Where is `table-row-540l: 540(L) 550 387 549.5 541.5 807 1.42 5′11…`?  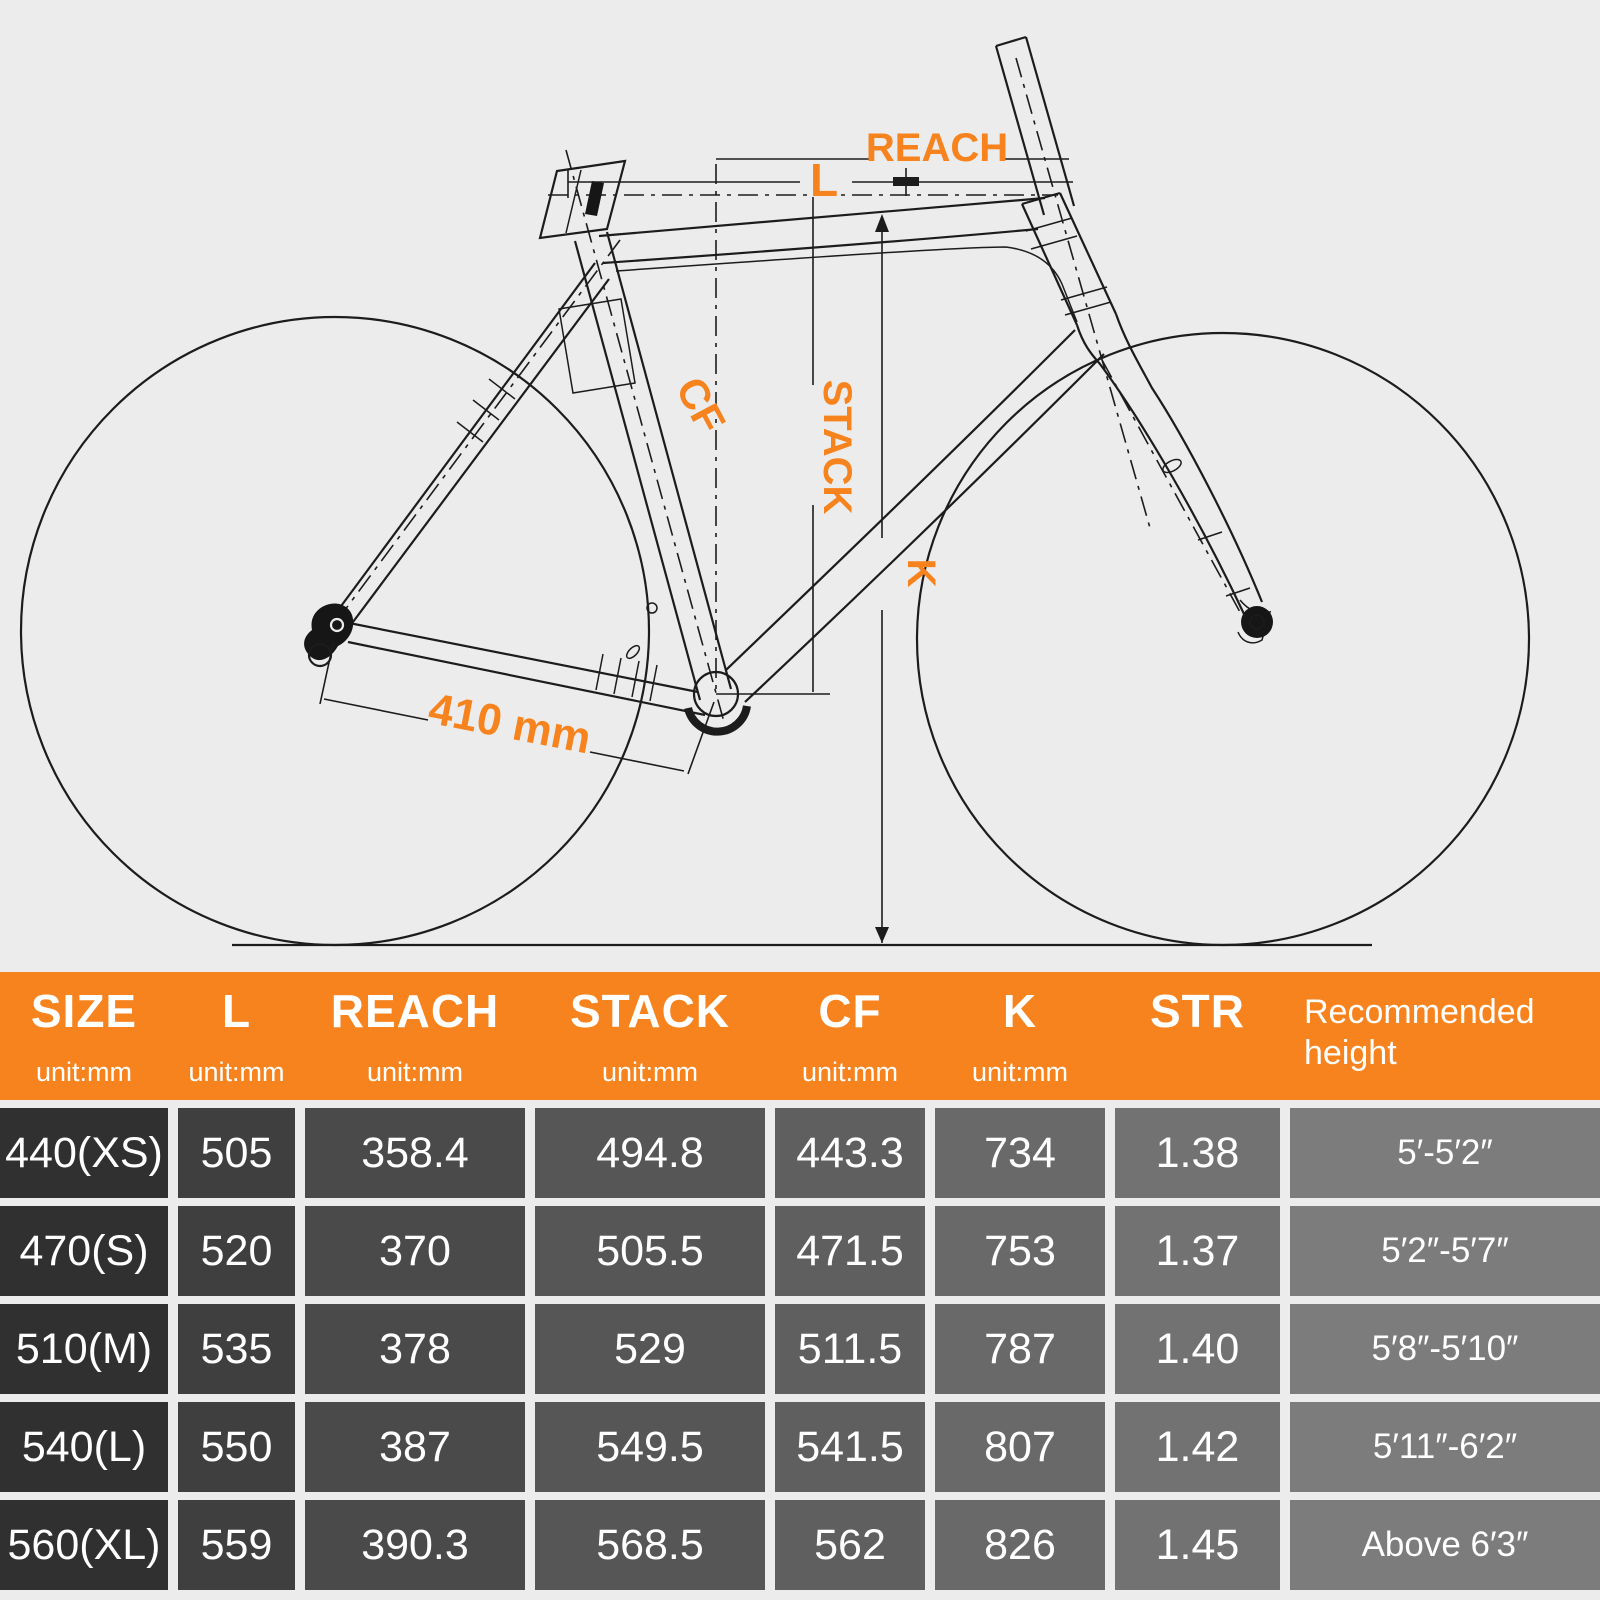
table-row-540l: 540(L) 550 387 549.5 541.5 807 1.42 5′11… is located at coordinates (800, 1447).